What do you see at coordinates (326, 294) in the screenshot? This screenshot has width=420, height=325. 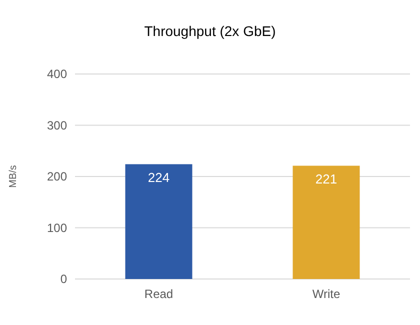 I see `x-tick-label: Write` at bounding box center [326, 294].